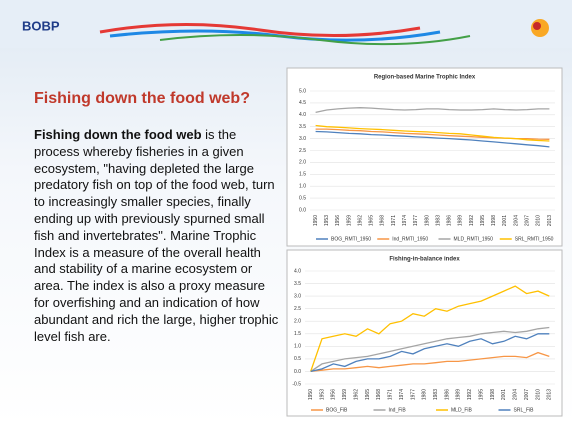  Describe the element at coordinates (337, 410) in the screenshot. I see `legend-label: BOG_FiB` at that location.